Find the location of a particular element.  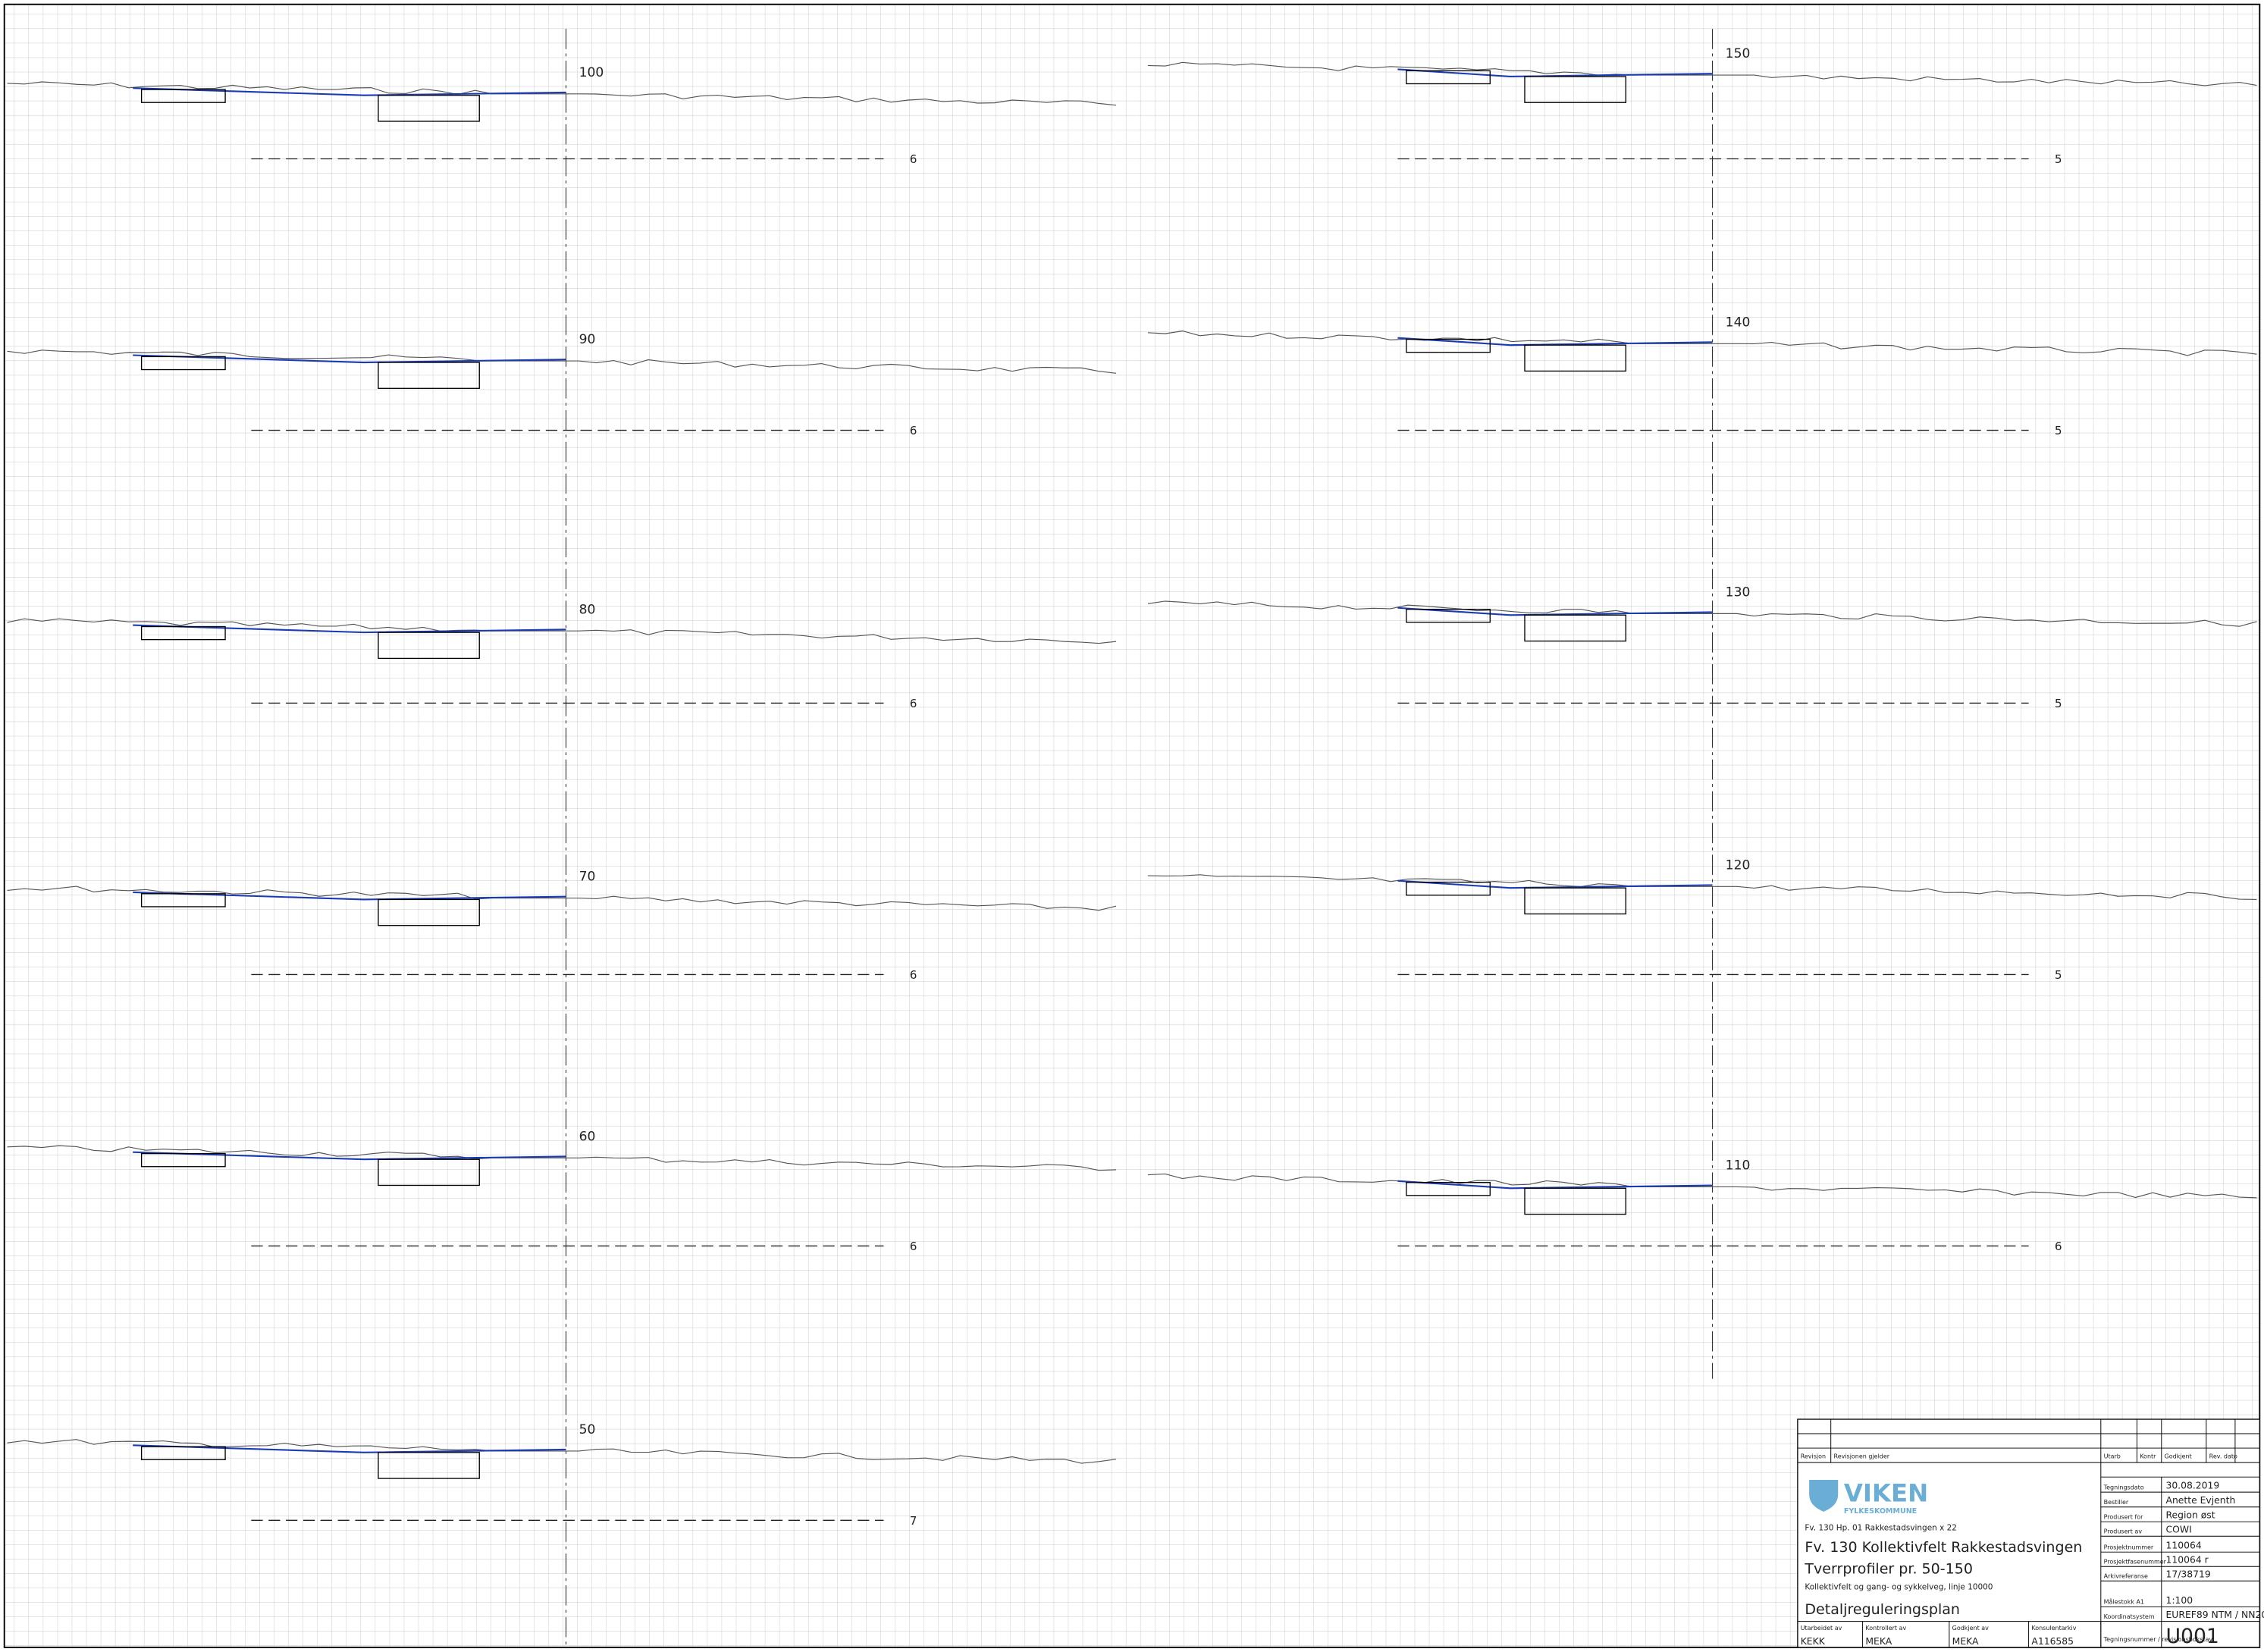

field-label: Prosjektfasenummer is located at coordinates (2135, 1561).